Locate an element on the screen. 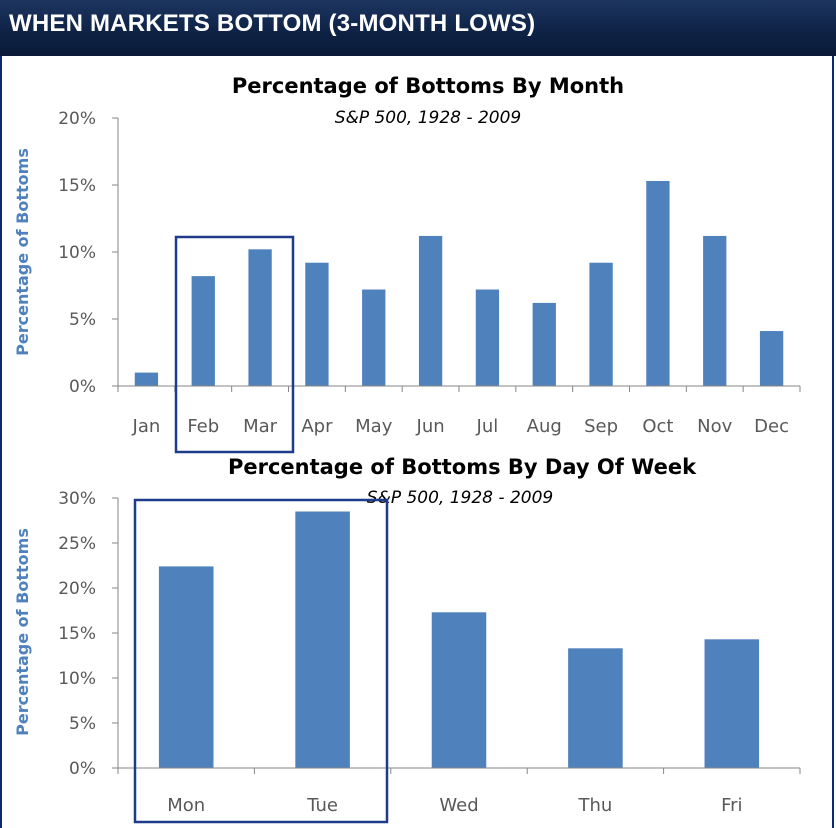 The width and height of the screenshot is (836, 828). bar-fri is located at coordinates (732, 703).